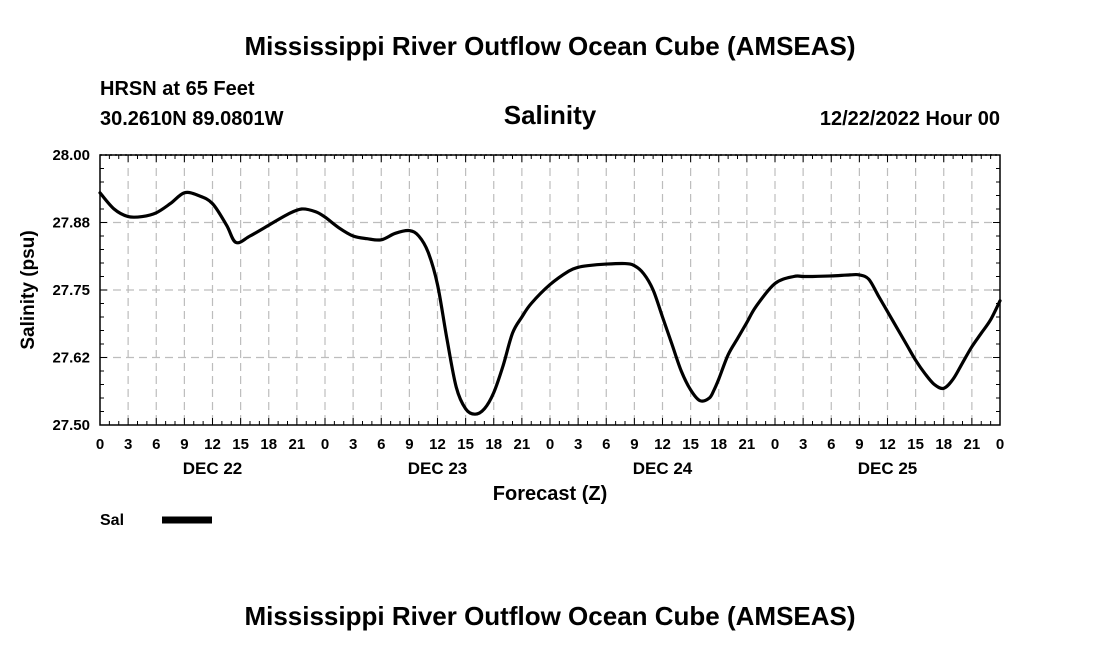 This screenshot has width=1100, height=650. What do you see at coordinates (71, 223) in the screenshot?
I see `y-tick-label: 27.88` at bounding box center [71, 223].